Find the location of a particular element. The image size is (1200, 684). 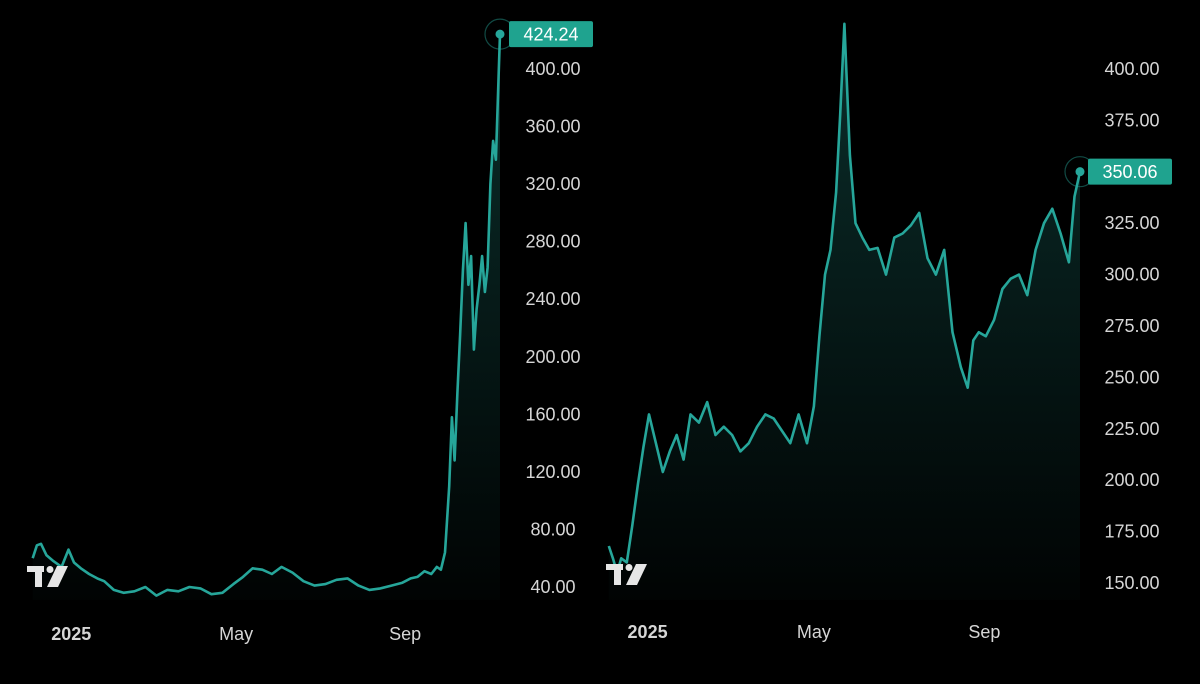

y-tick-label: 360.00 is located at coordinates (552, 127).